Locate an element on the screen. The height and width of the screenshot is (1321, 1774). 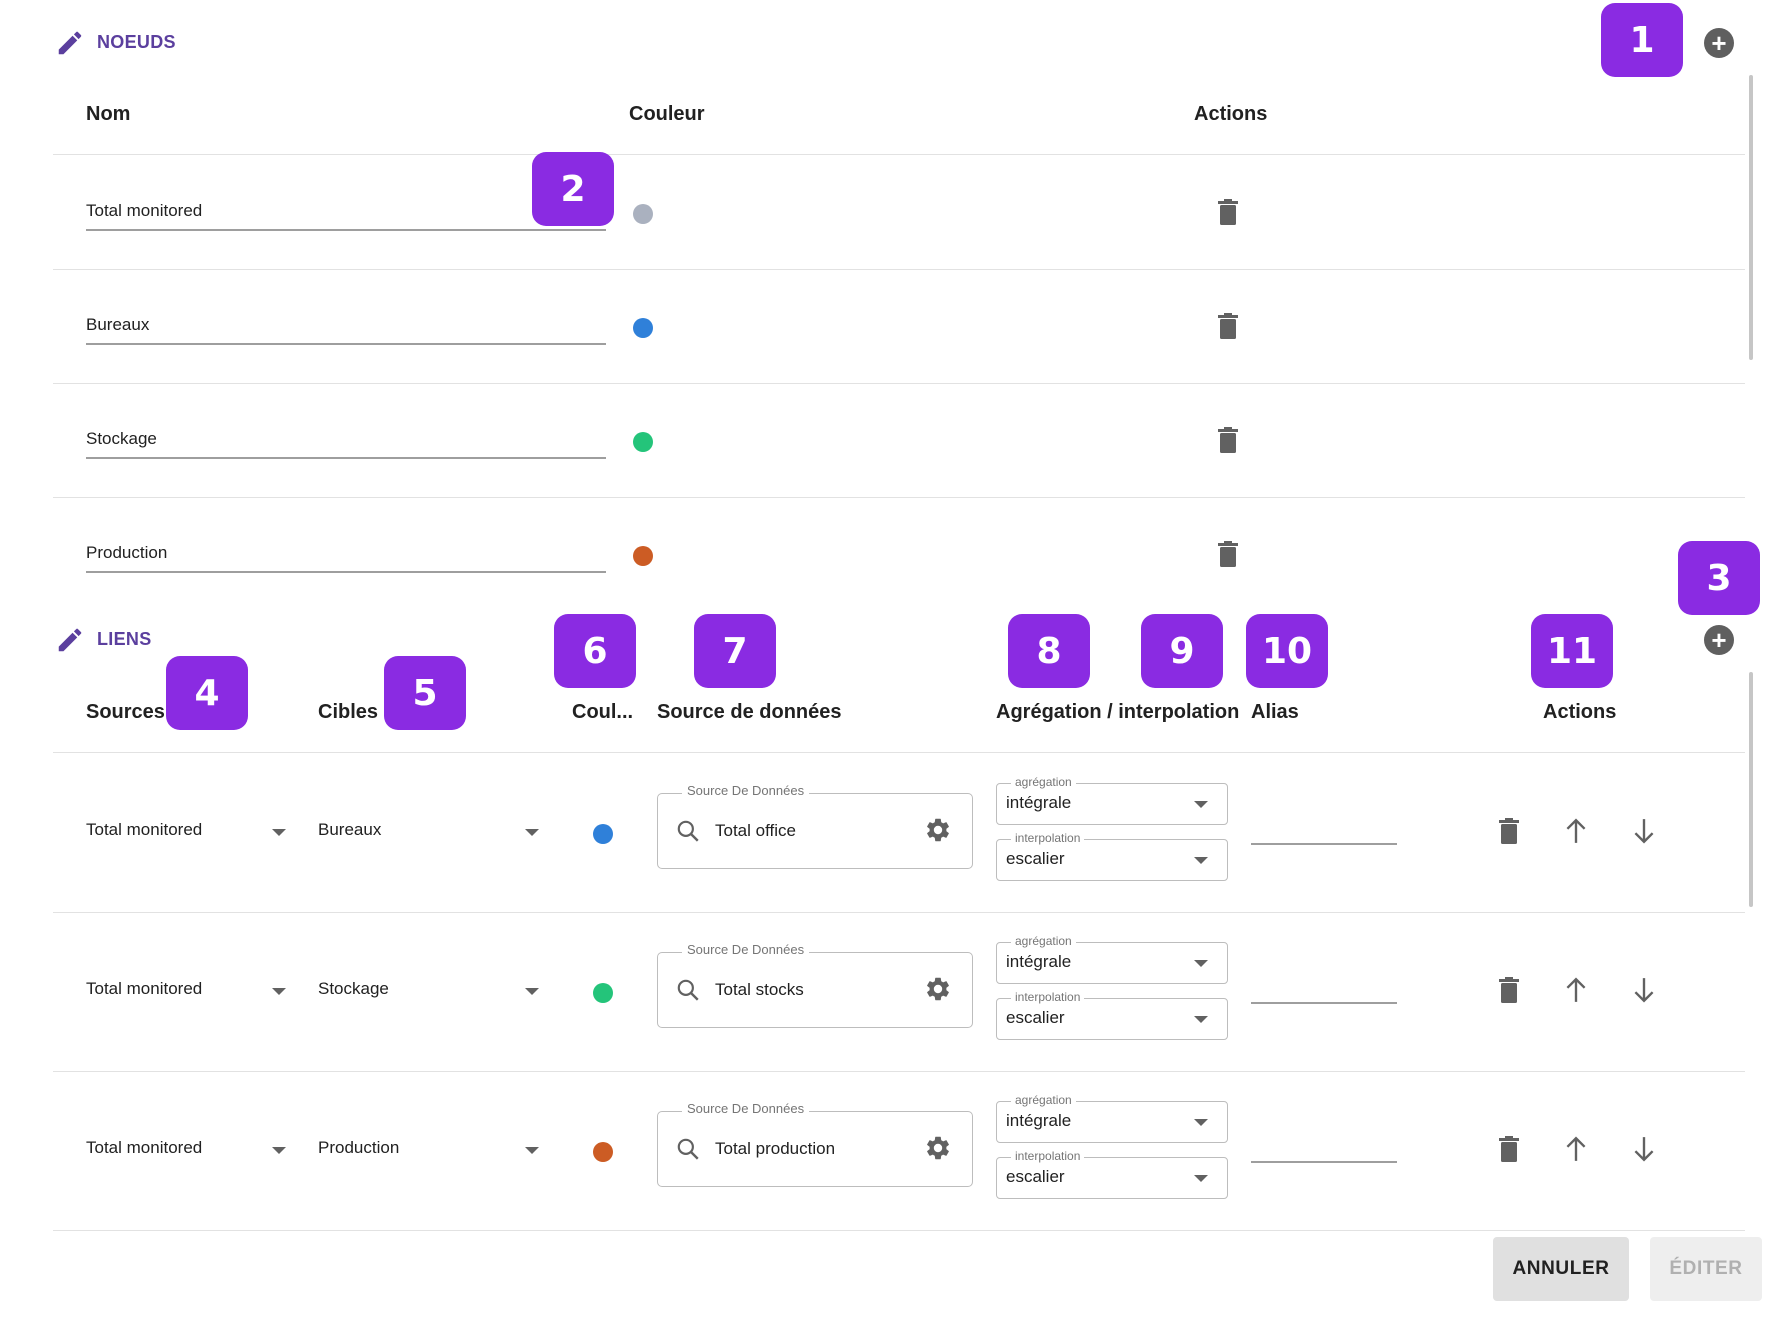
nodes-header-actions: Actions is located at coordinates (1231, 114).